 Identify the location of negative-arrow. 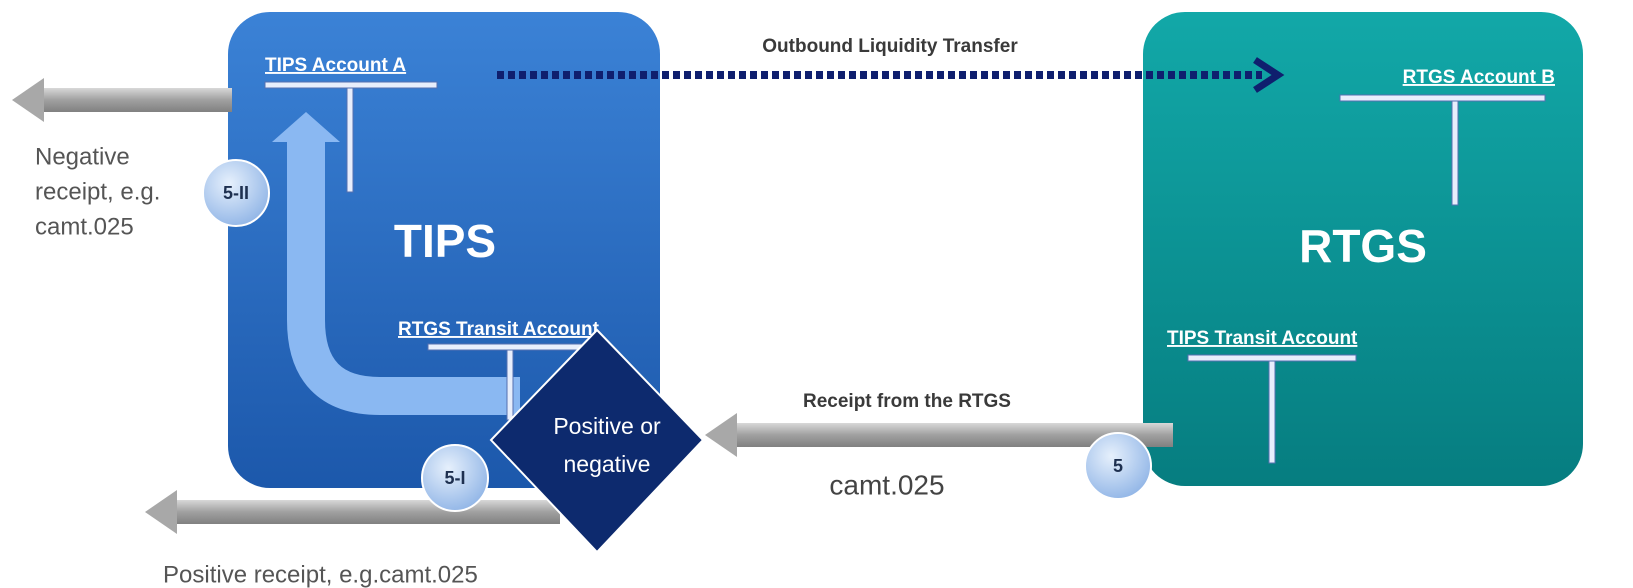
(122, 100).